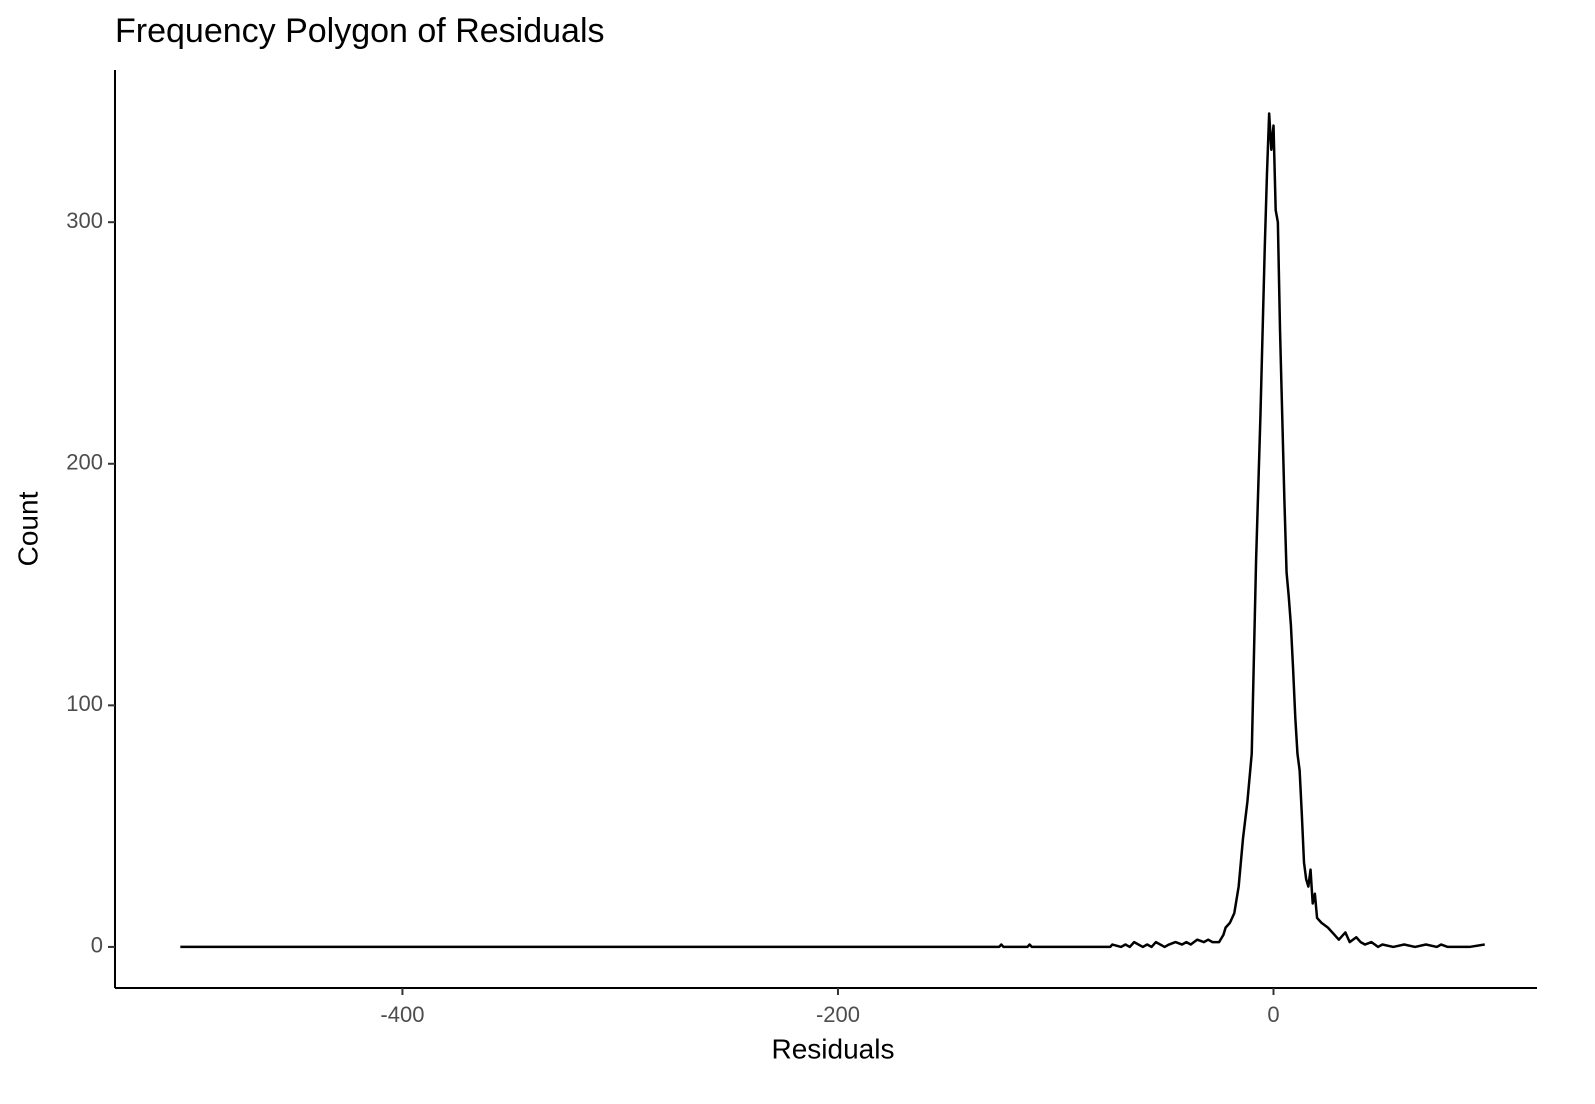 The height and width of the screenshot is (1104, 1595). I want to click on y-tick-label: 100, so click(84, 703).